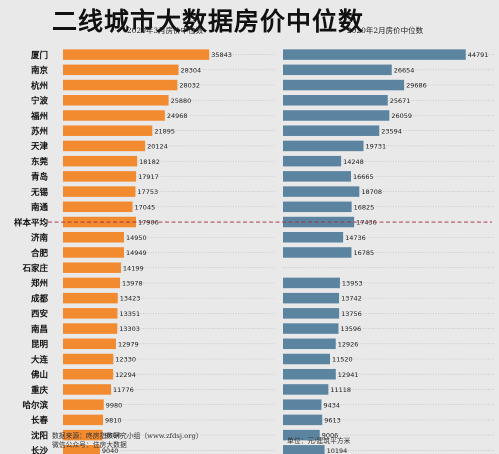 The image size is (499, 454). What do you see at coordinates (366, 223) in the screenshot?
I see `data-label: 17436` at bounding box center [366, 223].